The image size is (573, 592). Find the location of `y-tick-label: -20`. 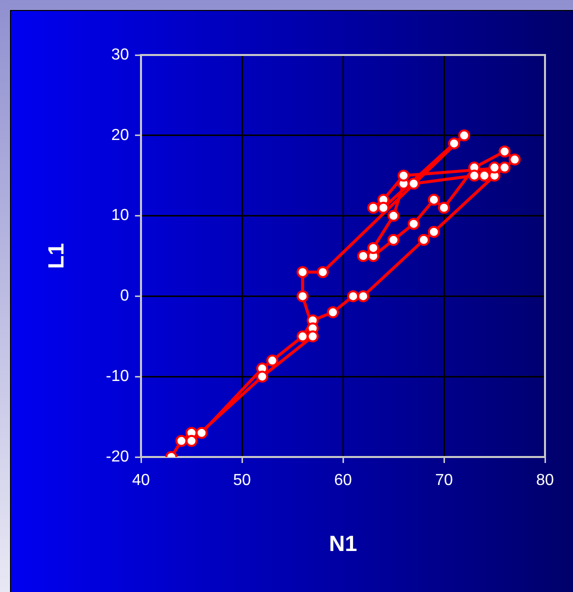

y-tick-label: -20 is located at coordinates (118, 457).